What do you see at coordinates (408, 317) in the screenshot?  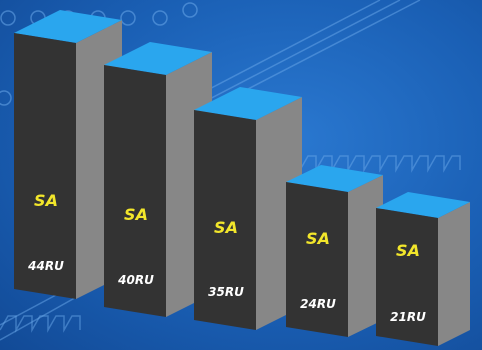 I see `rack-size-label: 21RU` at bounding box center [408, 317].